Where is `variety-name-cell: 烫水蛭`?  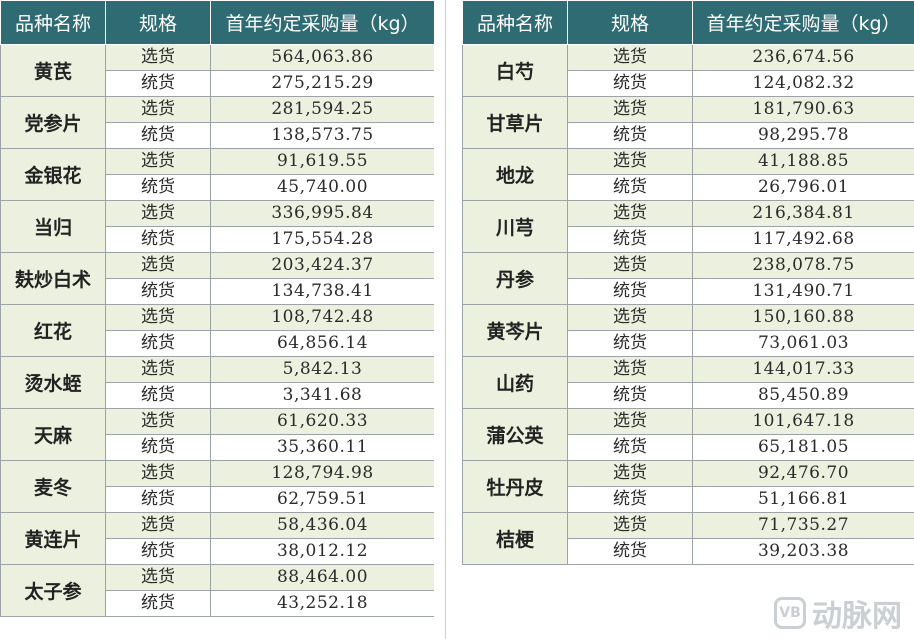 variety-name-cell: 烫水蛭 is located at coordinates (53, 382).